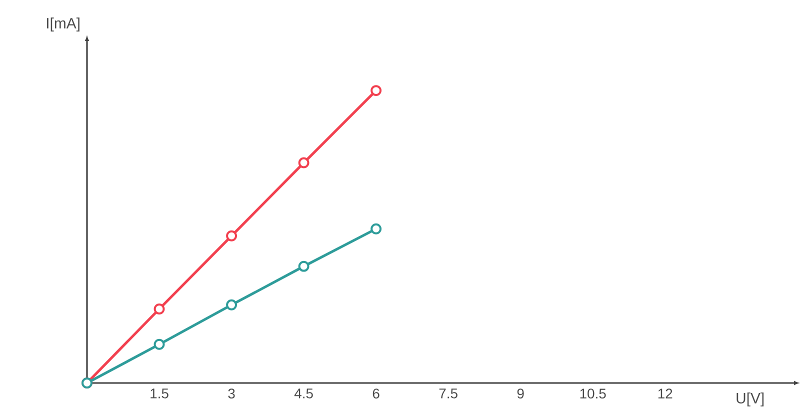 This screenshot has width=802, height=418. What do you see at coordinates (520, 393) in the screenshot?
I see `x-tick-label: 9` at bounding box center [520, 393].